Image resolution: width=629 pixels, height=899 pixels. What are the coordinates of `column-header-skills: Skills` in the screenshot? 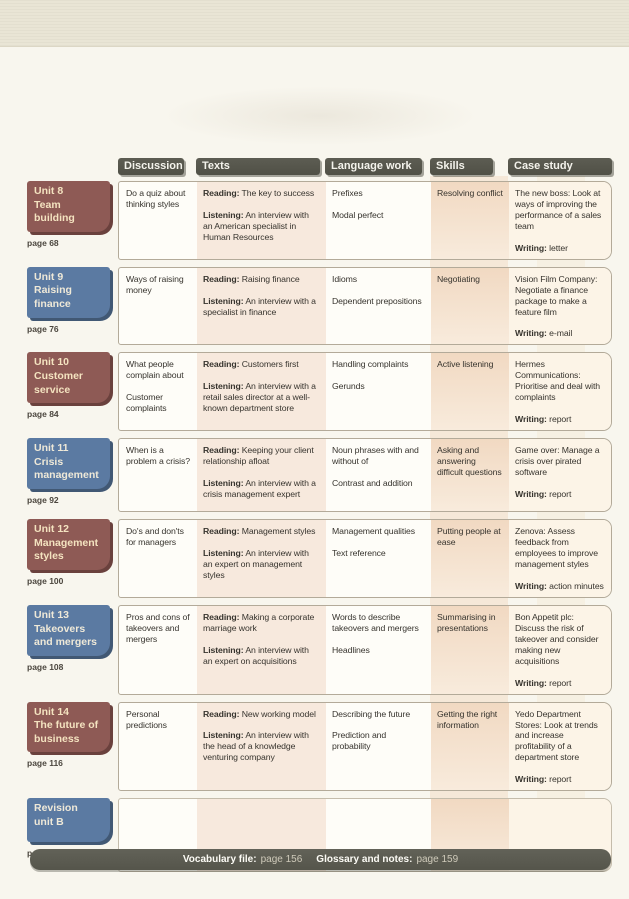 It's located at (461, 166).